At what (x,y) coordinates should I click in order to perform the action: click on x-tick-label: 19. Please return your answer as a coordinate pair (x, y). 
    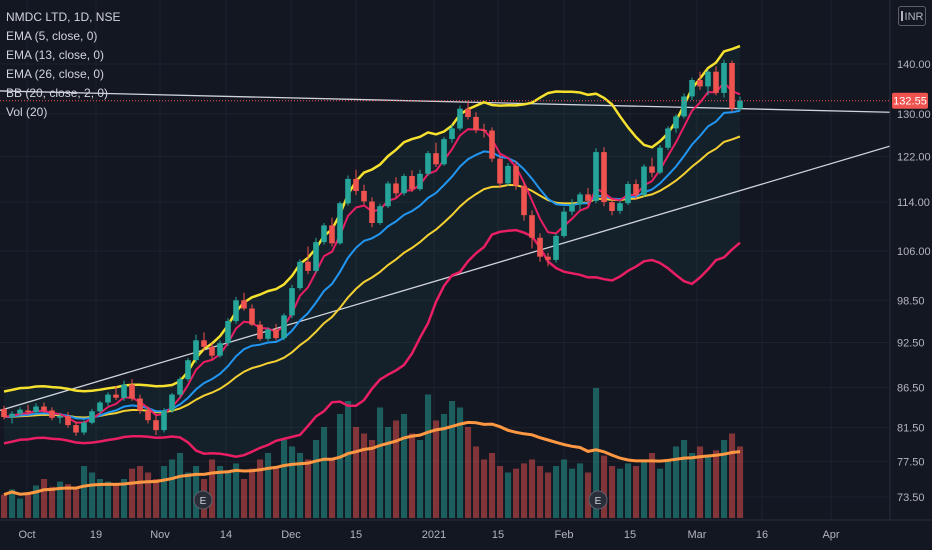
    Looking at the image, I should click on (96, 535).